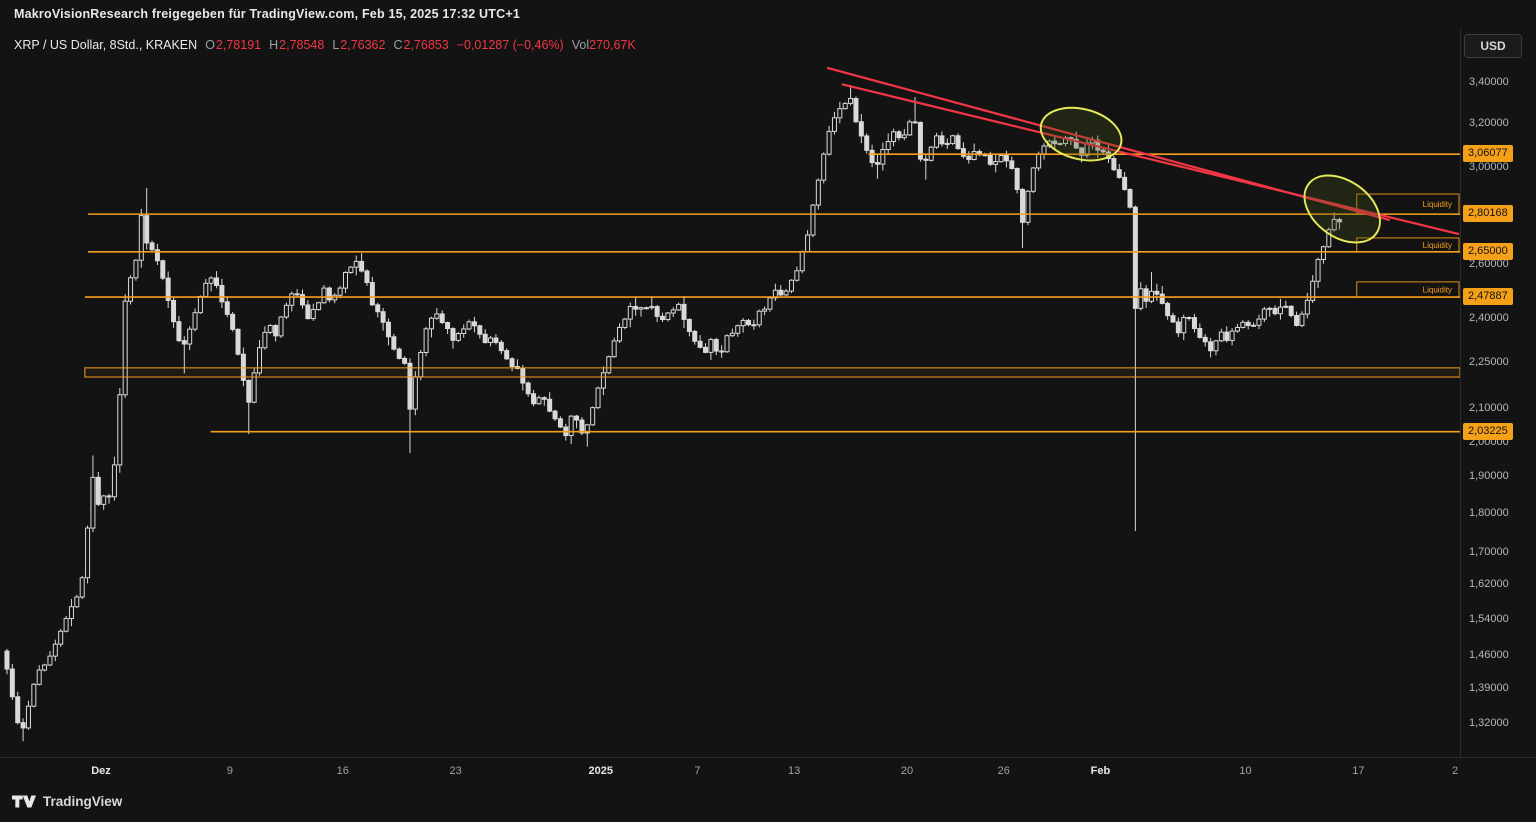 This screenshot has width=1536, height=822. What do you see at coordinates (1493, 46) in the screenshot?
I see `currency-toggle-button: USD` at bounding box center [1493, 46].